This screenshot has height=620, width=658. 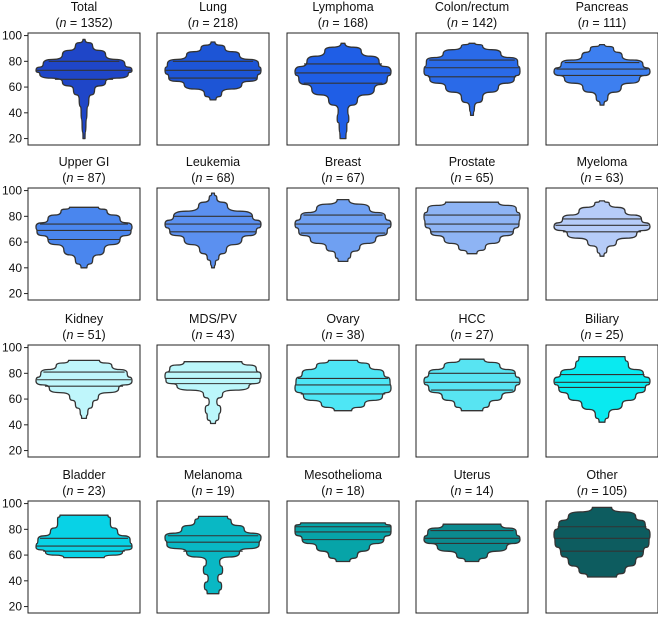 I want to click on violin-panel: Total (n = 1352) 20 40 60 80 100, so click(x=71, y=73).